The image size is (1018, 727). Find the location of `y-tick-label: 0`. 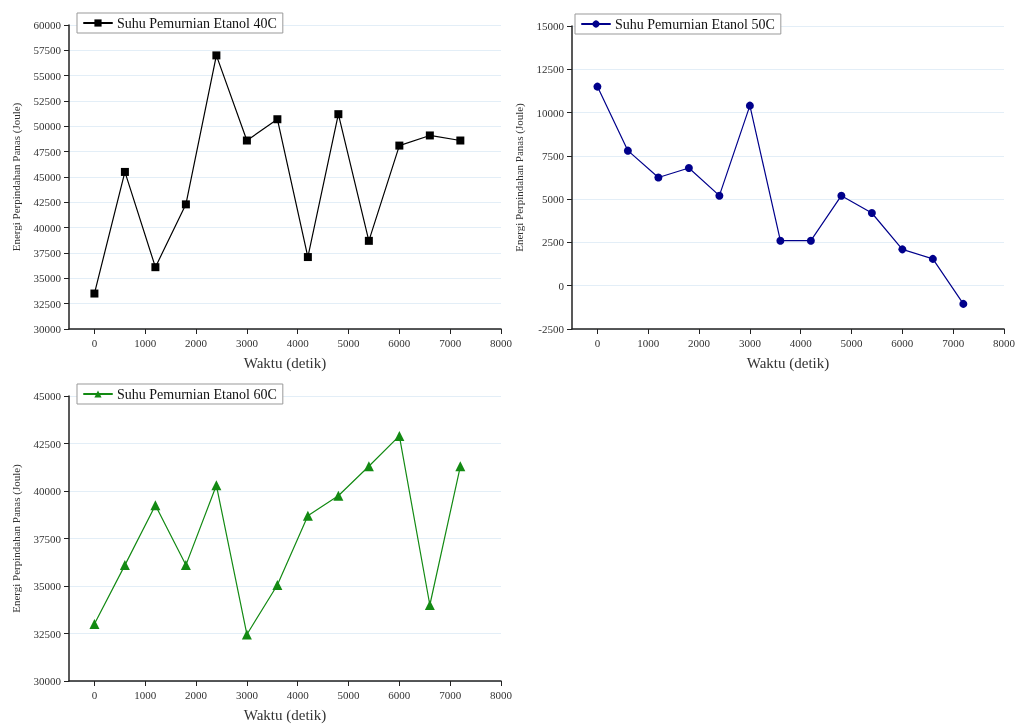

y-tick-label: 0 is located at coordinates (561, 285).